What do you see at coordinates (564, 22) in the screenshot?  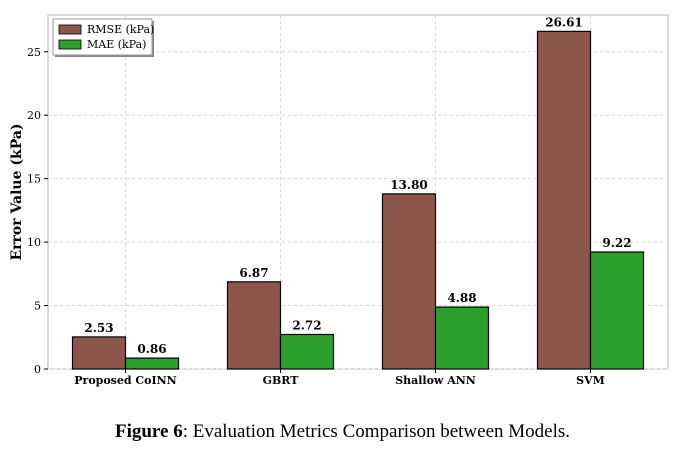 I see `data-label-rmse: 26.61` at bounding box center [564, 22].